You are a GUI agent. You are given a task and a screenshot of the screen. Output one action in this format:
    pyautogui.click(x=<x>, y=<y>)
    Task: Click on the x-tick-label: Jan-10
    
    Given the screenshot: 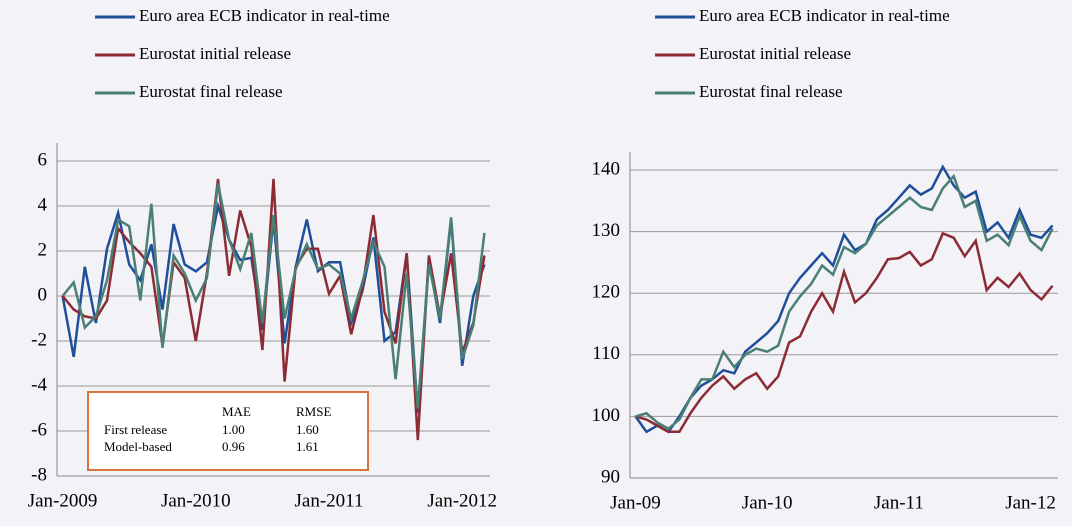 What is the action you would take?
    pyautogui.click(x=767, y=502)
    